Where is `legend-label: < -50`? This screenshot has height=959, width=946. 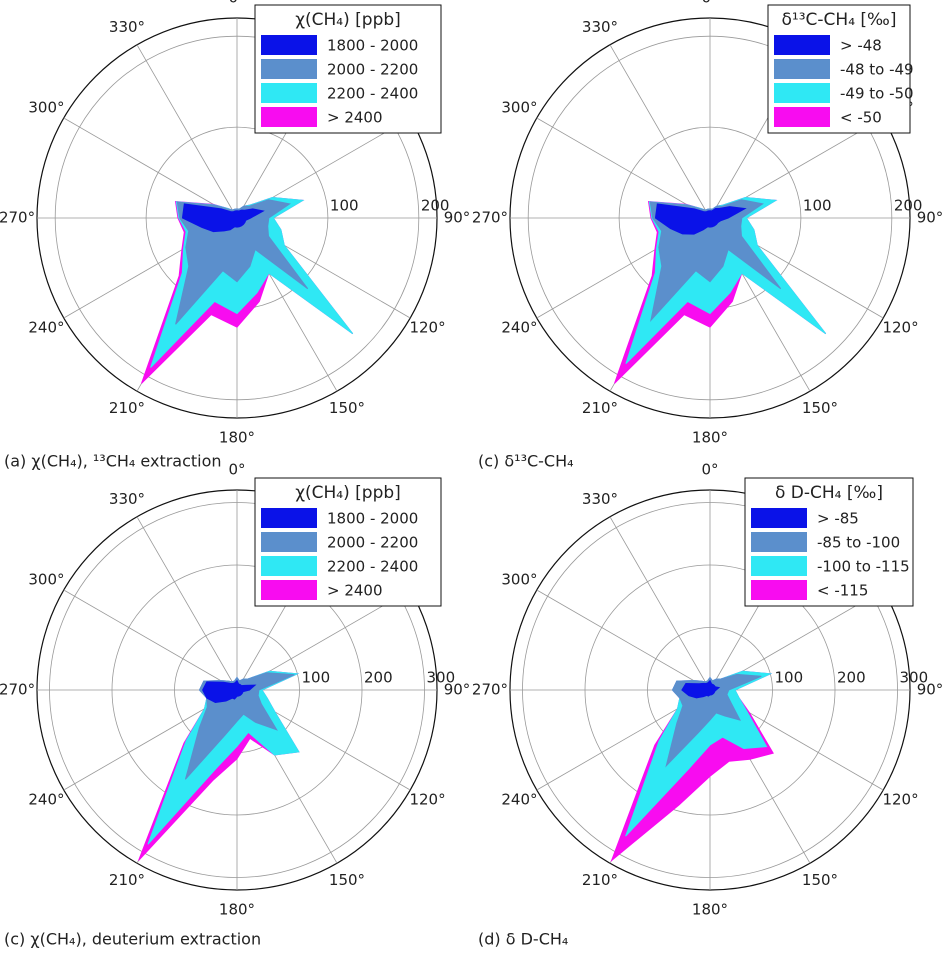 legend-label: < -50 is located at coordinates (861, 118).